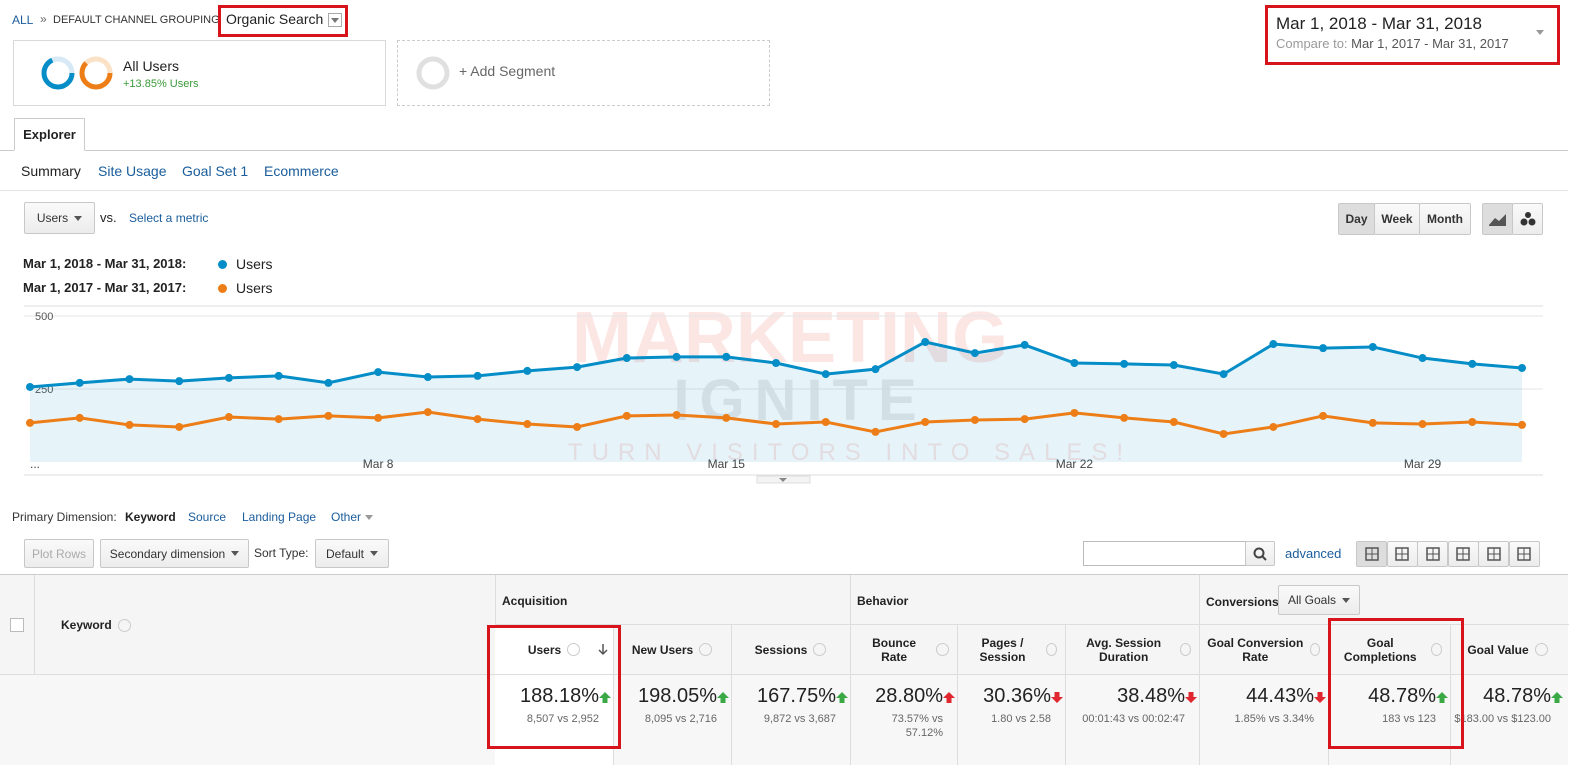 The height and width of the screenshot is (765, 1593). What do you see at coordinates (1445, 219) in the screenshot?
I see `granularity-button: Month` at bounding box center [1445, 219].